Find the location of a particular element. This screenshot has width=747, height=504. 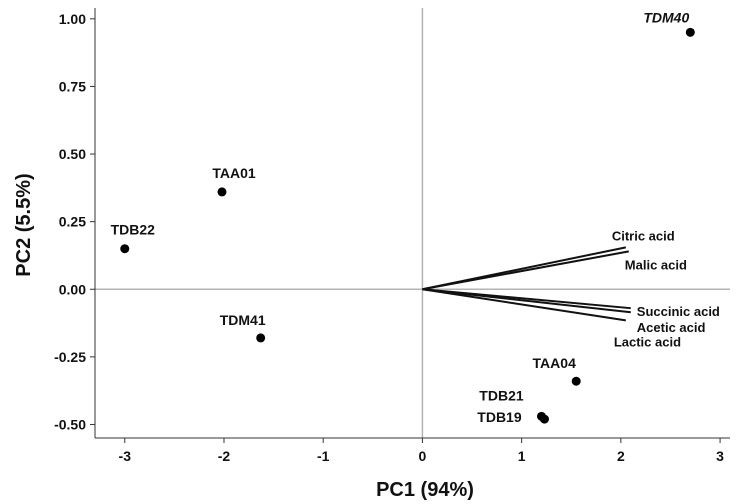

loading-label: Acetic acid is located at coordinates (671, 327).